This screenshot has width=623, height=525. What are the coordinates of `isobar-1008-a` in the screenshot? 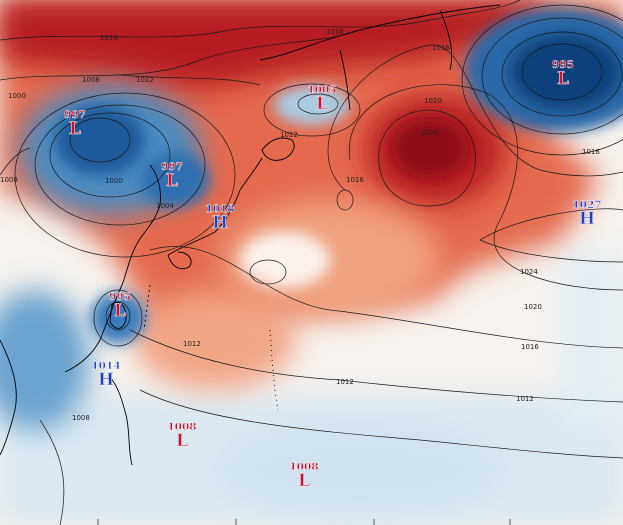 It's located at (180, 55).